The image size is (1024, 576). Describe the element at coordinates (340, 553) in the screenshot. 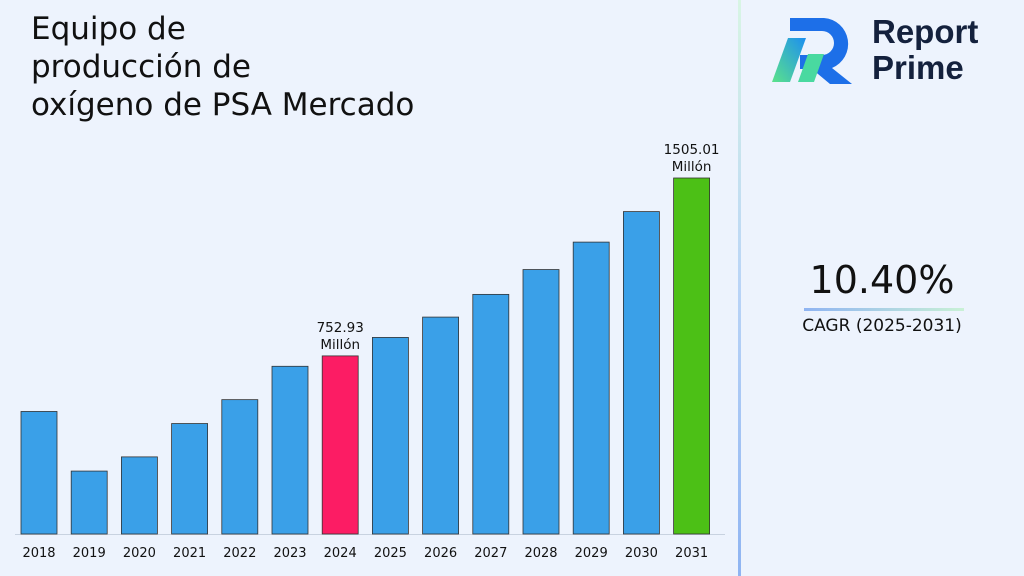

I see `x-tick-label: 2024` at that location.